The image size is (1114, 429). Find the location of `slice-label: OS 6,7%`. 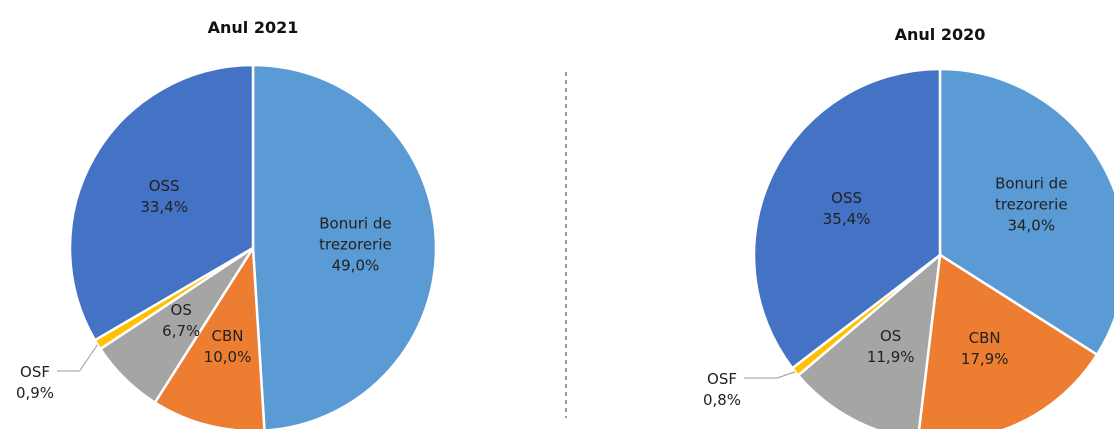

slice-label: OS 6,7% is located at coordinates (181, 321).